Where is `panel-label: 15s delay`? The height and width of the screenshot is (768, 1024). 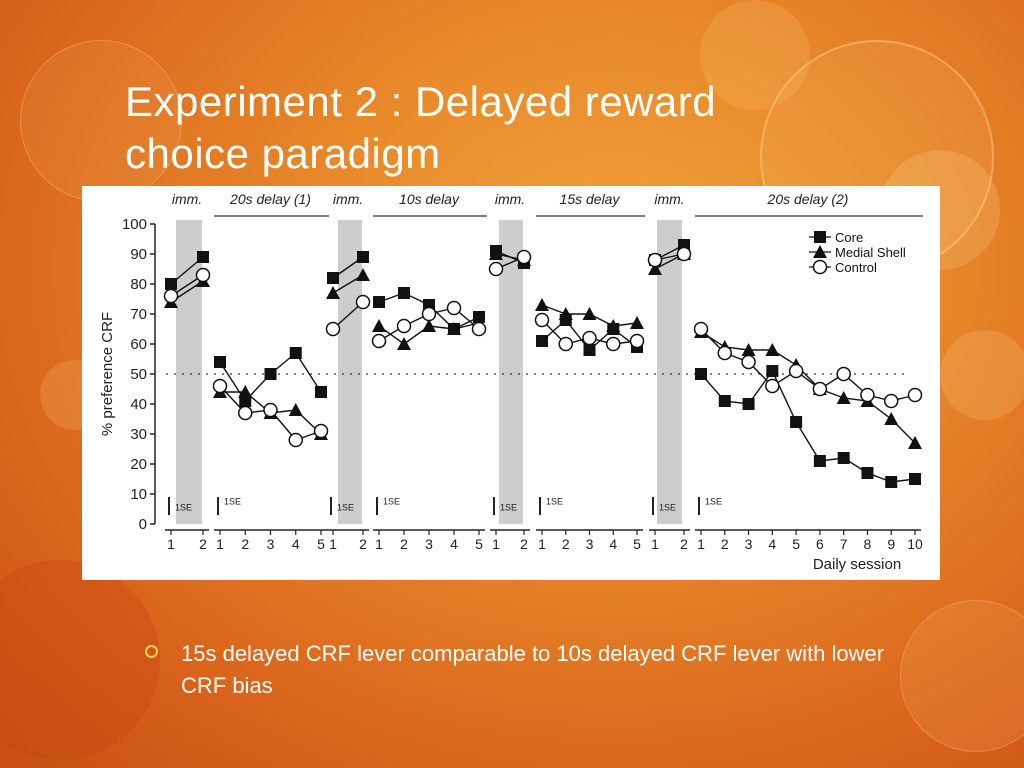 panel-label: 15s delay is located at coordinates (590, 199).